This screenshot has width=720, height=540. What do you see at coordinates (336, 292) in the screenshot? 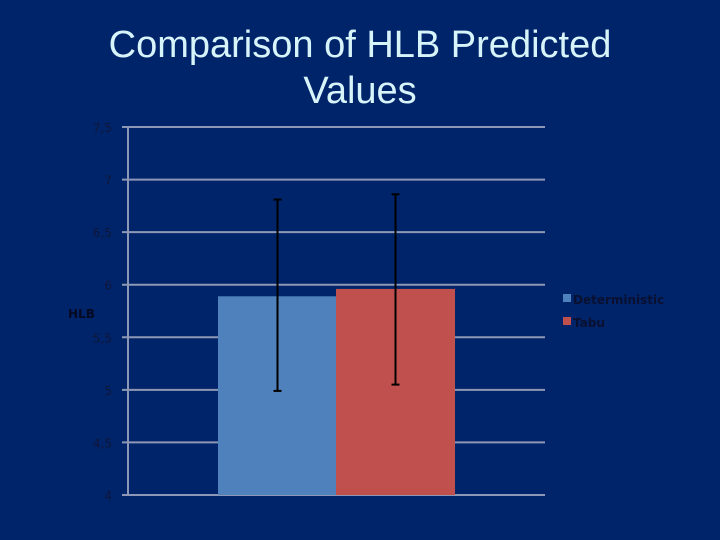
I see `error-bars` at bounding box center [336, 292].